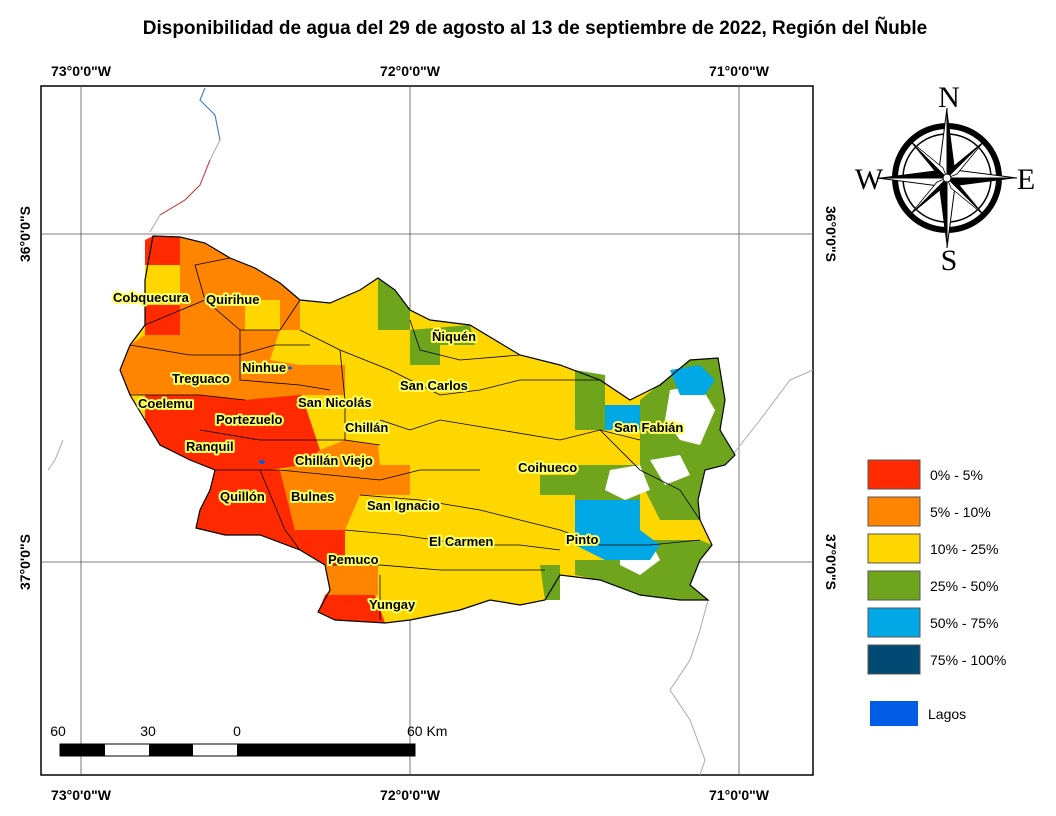 This screenshot has height=816, width=1056. What do you see at coordinates (968, 660) in the screenshot?
I see `legend-label: 75% - 100%` at bounding box center [968, 660].